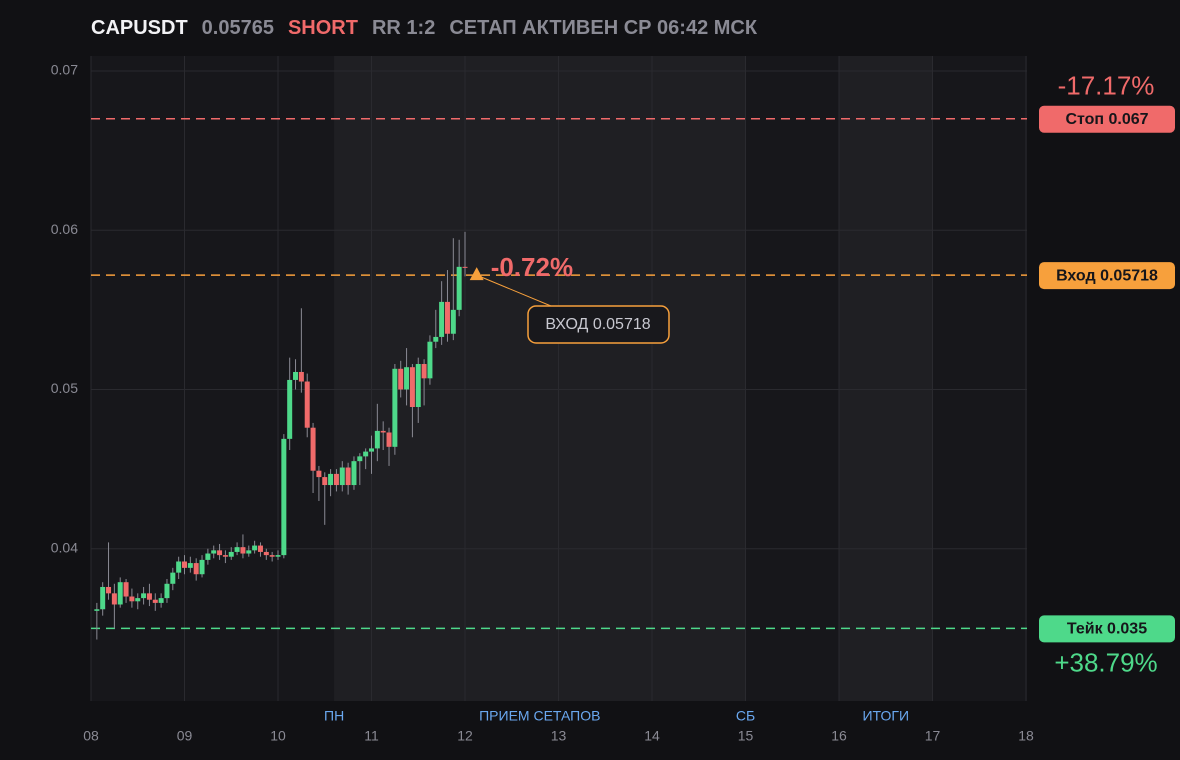 This screenshot has height=760, width=1180. What do you see at coordinates (745, 716) in the screenshot?
I see `session-label: СБ` at bounding box center [745, 716].